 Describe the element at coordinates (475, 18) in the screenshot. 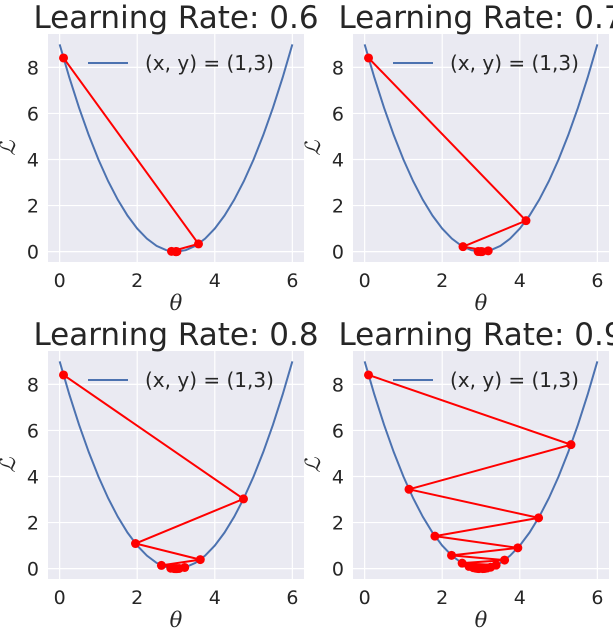

I see `chart-title: Learning Rate: 0.7` at that location.